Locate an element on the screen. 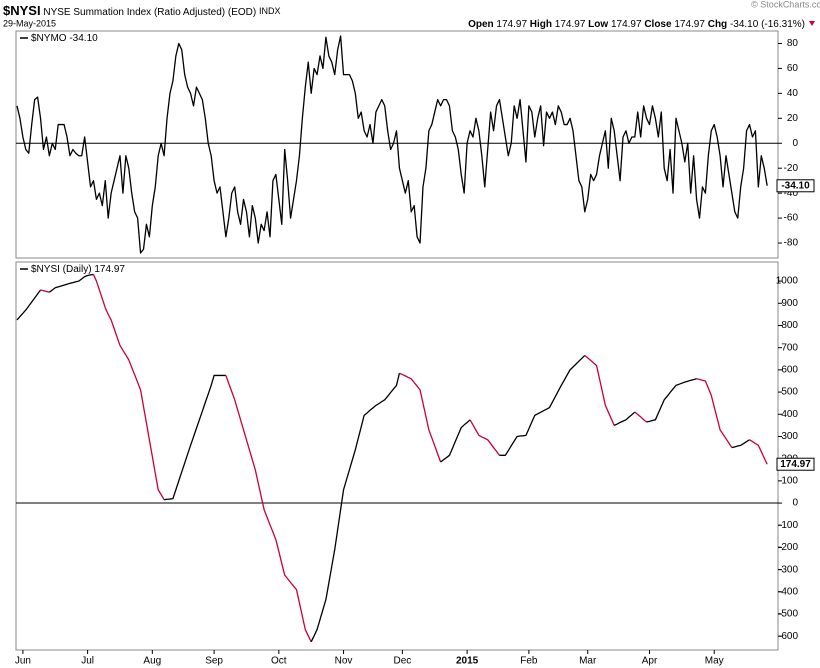 The width and height of the screenshot is (820, 668). quote-value: -34.10 (-16.31%) is located at coordinates (767, 24).